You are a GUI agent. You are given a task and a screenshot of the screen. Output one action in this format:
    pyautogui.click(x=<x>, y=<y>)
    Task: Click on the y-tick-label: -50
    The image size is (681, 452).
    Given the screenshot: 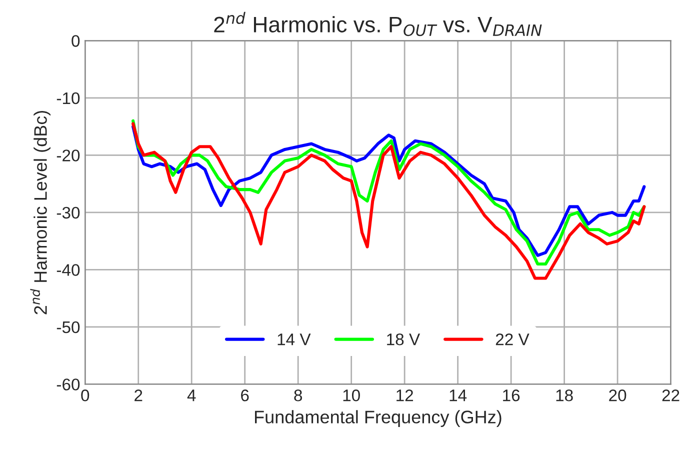 What is the action you would take?
    pyautogui.click(x=68, y=327)
    